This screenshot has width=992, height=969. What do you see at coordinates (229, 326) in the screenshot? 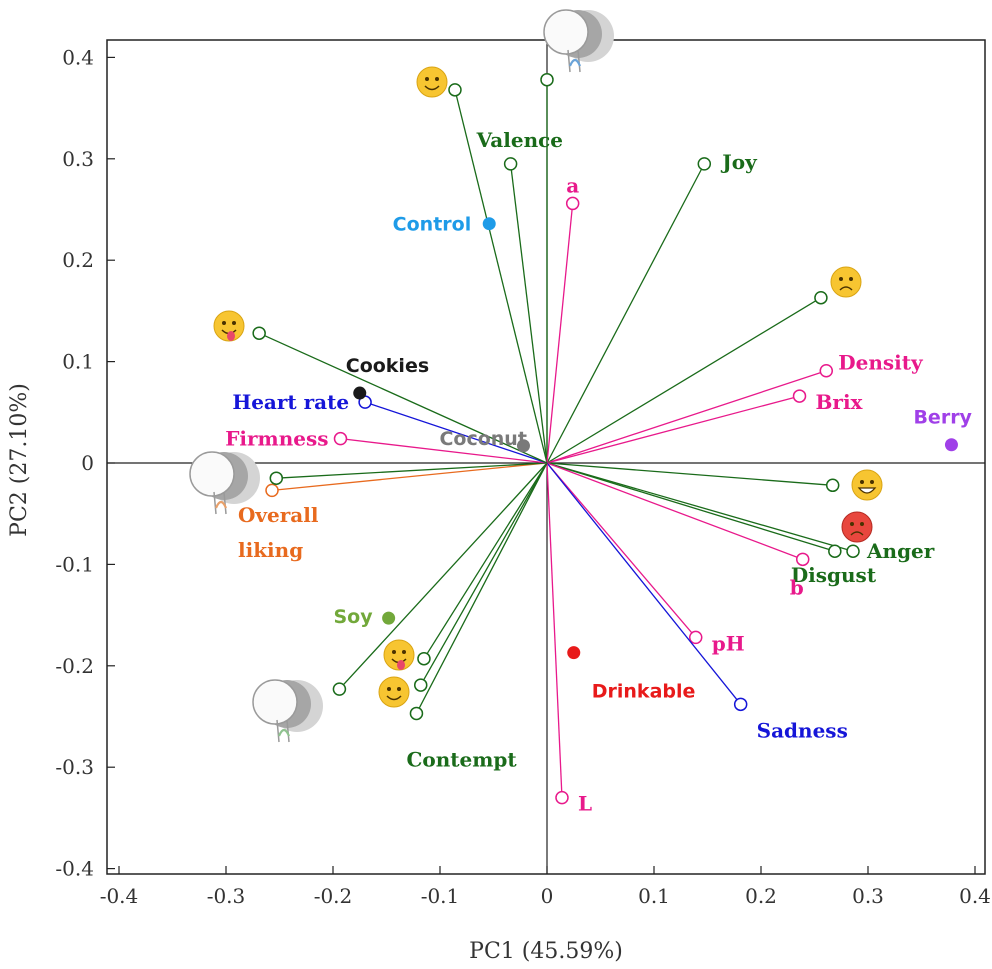
I see `tongue-emoji` at bounding box center [229, 326].